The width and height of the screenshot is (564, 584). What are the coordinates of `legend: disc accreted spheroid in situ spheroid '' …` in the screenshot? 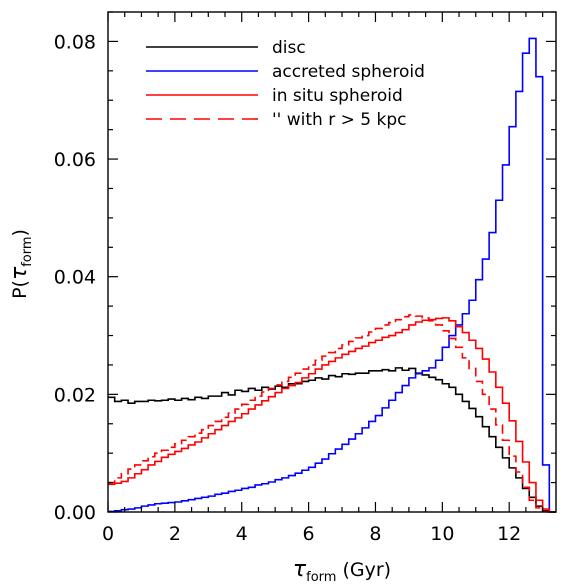 It's located at (285, 84).